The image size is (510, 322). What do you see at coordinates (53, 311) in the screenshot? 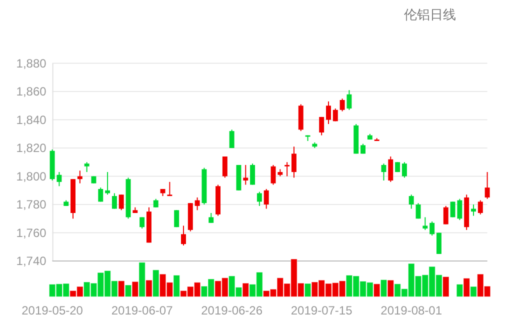
I see `x-tick-label: 2019-05-20` at bounding box center [53, 311].